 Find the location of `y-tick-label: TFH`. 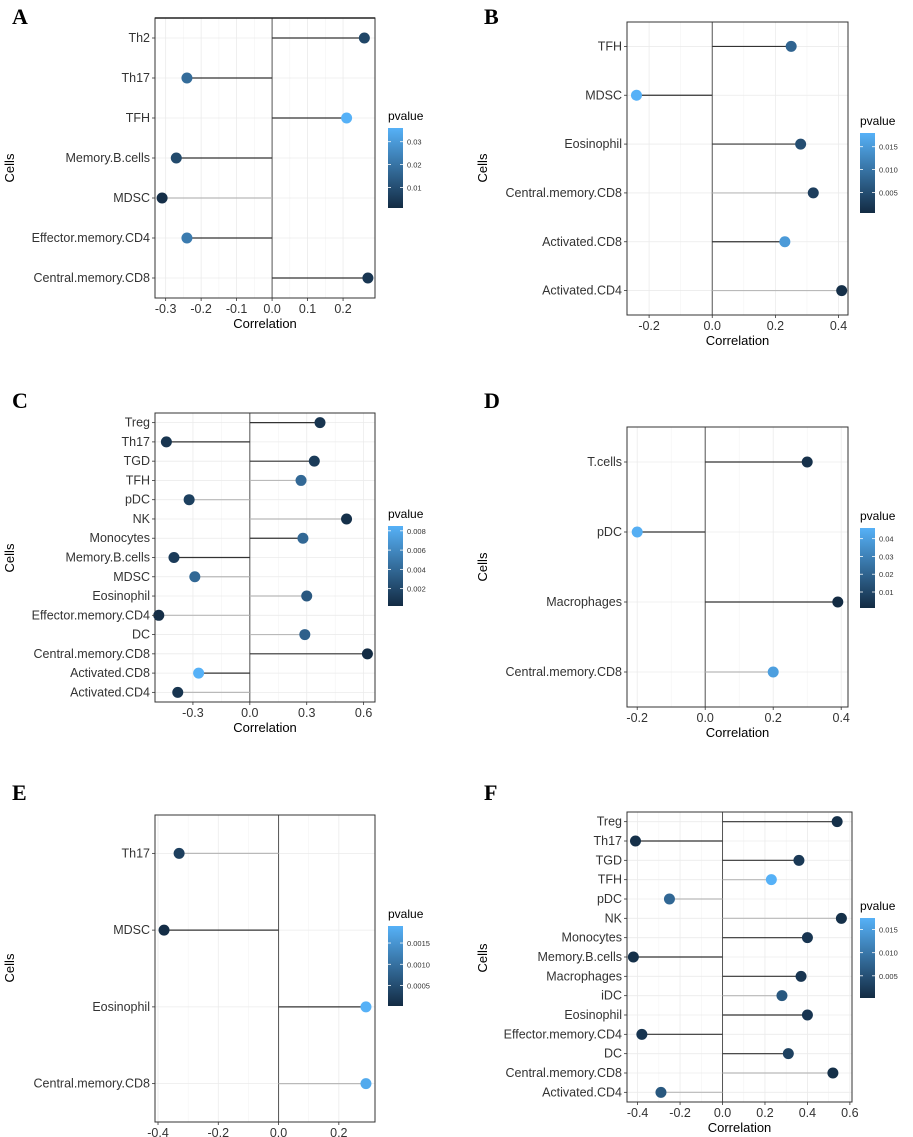

y-tick-label: TFH is located at coordinates (138, 118).